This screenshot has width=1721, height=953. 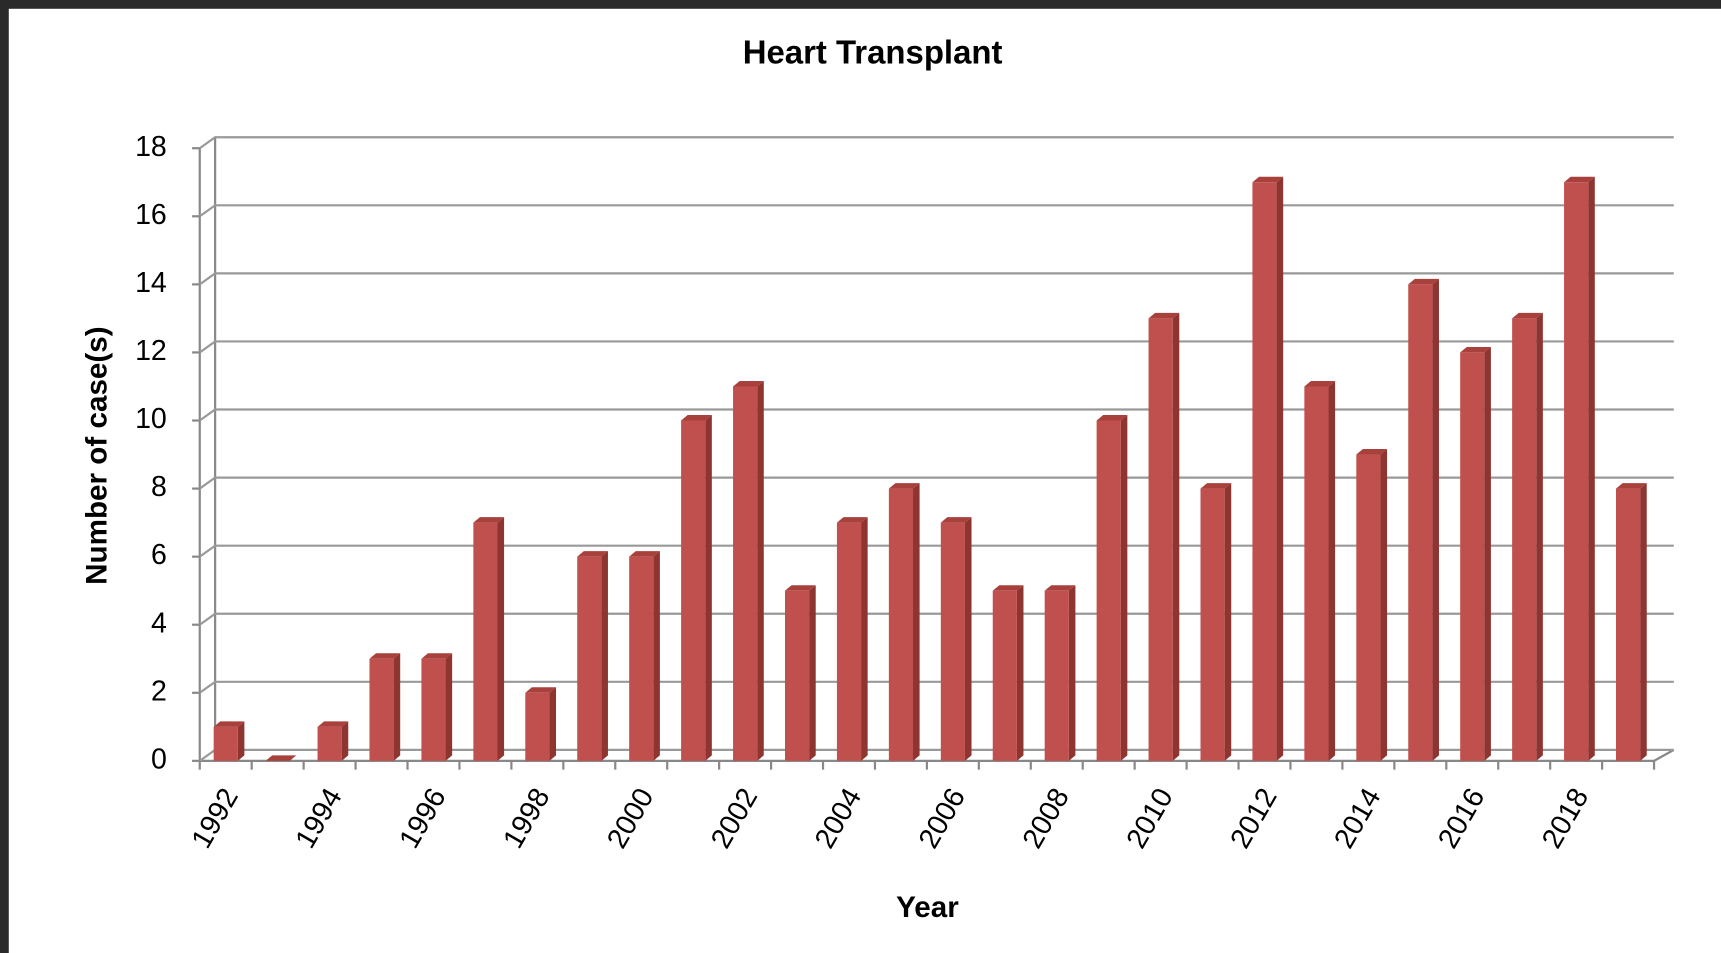 I want to click on y-axis-label: Number of case(s), so click(x=97, y=455).